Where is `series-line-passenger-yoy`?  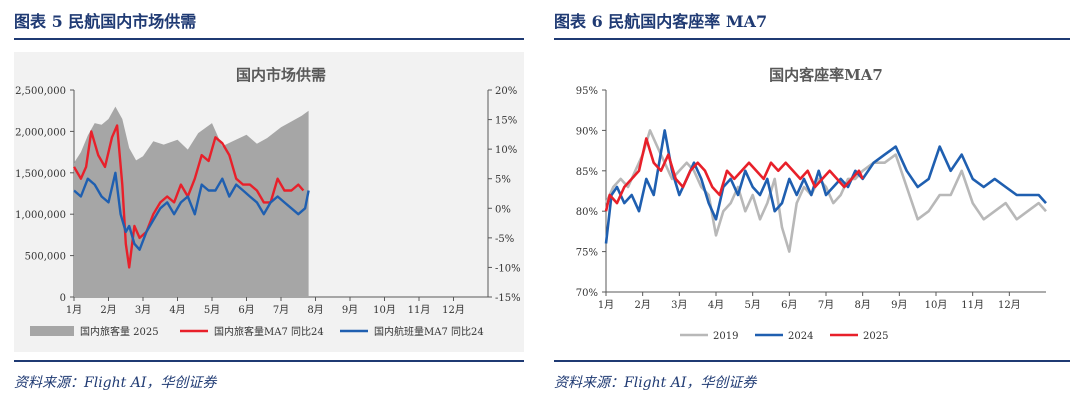
series-line-passenger-yoy is located at coordinates (188, 196).